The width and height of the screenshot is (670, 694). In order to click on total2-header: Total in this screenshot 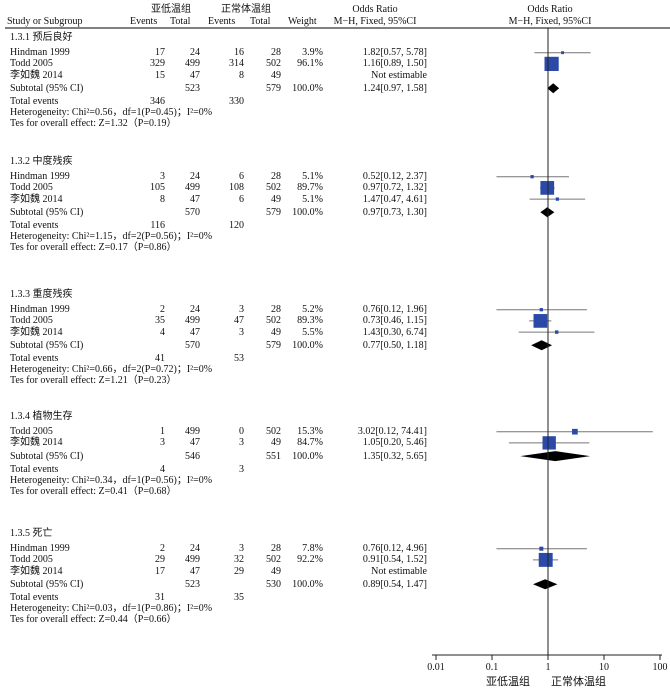, I will do `click(260, 21)`.